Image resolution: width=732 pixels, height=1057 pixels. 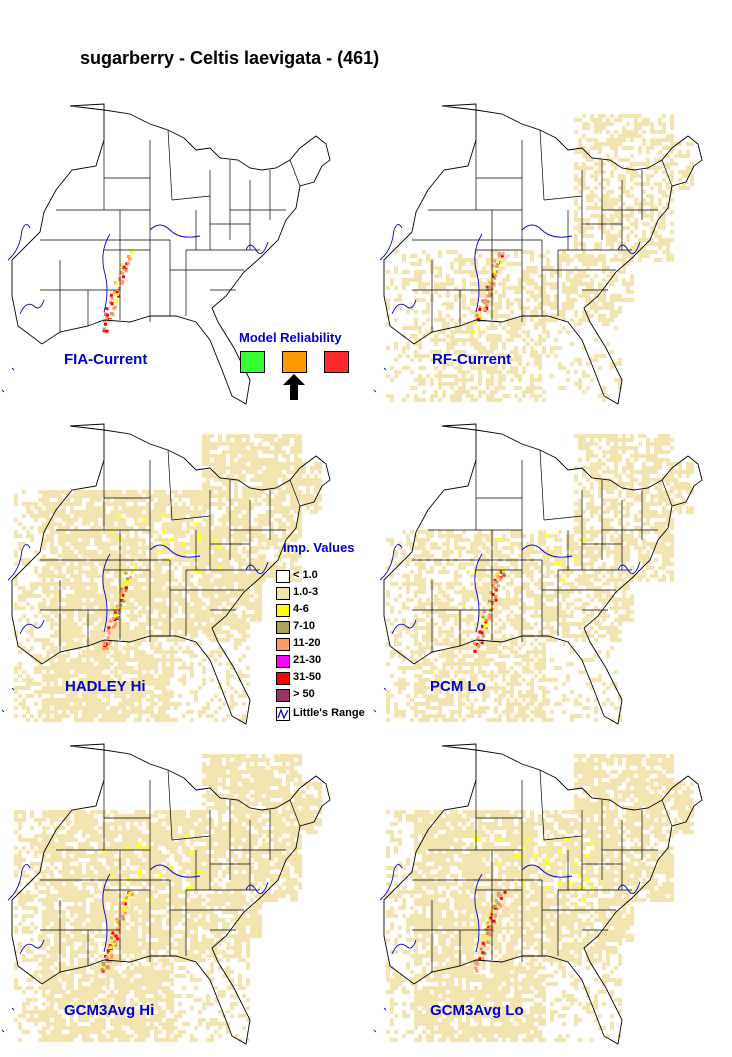 What do you see at coordinates (329, 713) in the screenshot?
I see `legend-range-label: Little's Range` at bounding box center [329, 713].